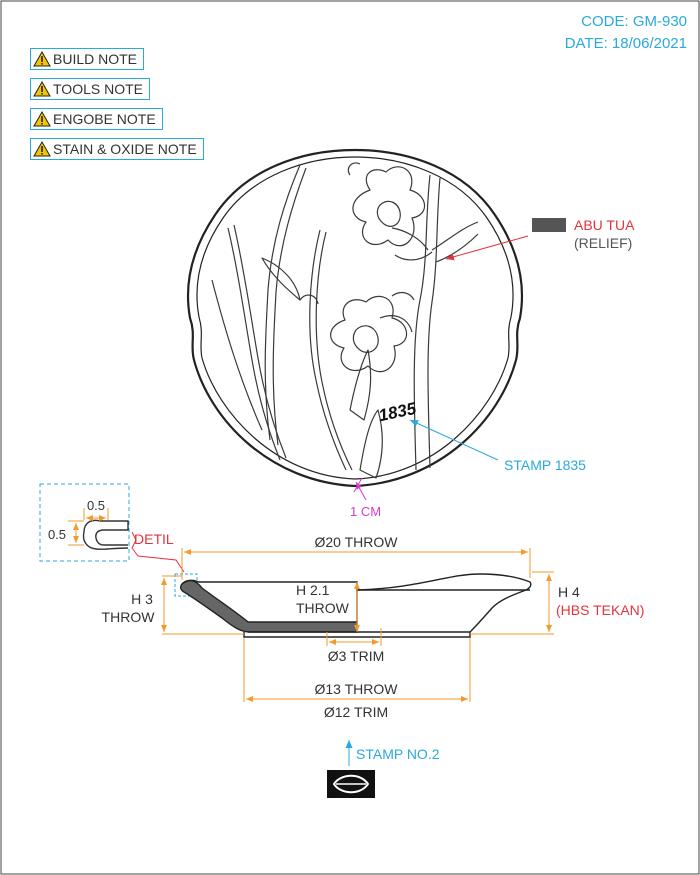 This screenshot has height=875, width=700. Describe the element at coordinates (268, 606) in the screenshot. I see `section-solid` at that location.